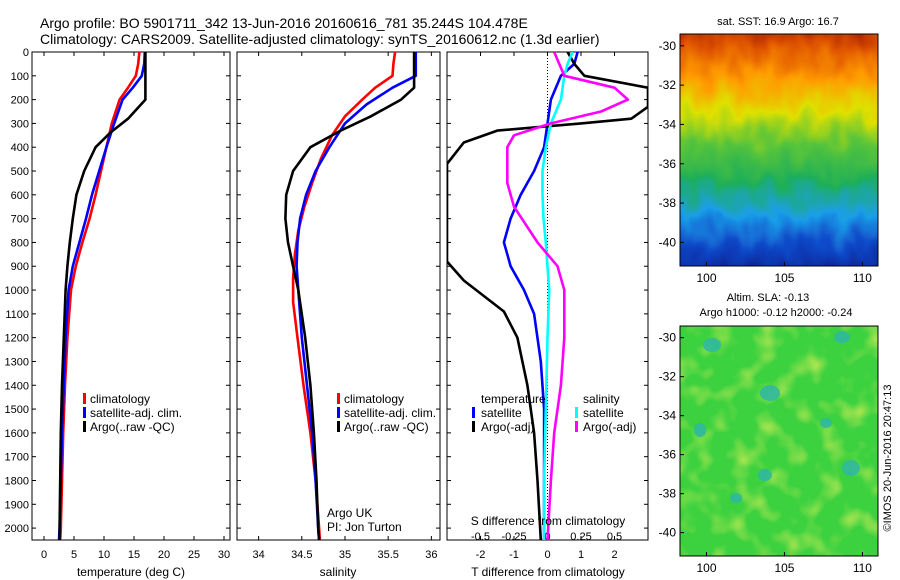  What do you see at coordinates (17, 339) in the screenshot?
I see `depth-tick-label: 1200` at bounding box center [17, 339].